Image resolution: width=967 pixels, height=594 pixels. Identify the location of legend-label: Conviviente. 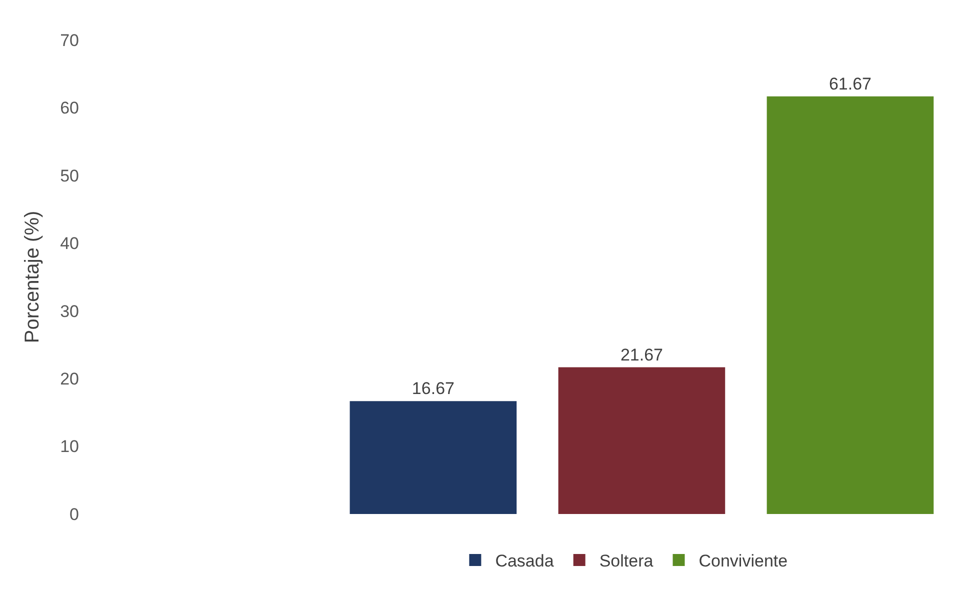
(743, 561).